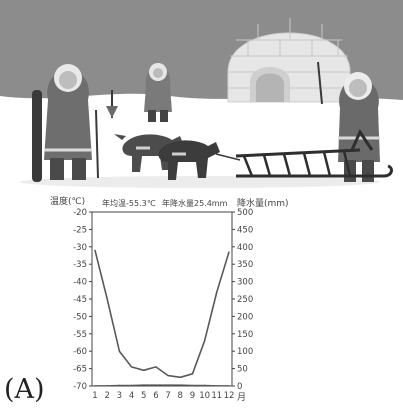  I want to click on y-right-tick-label: 250, so click(245, 300).